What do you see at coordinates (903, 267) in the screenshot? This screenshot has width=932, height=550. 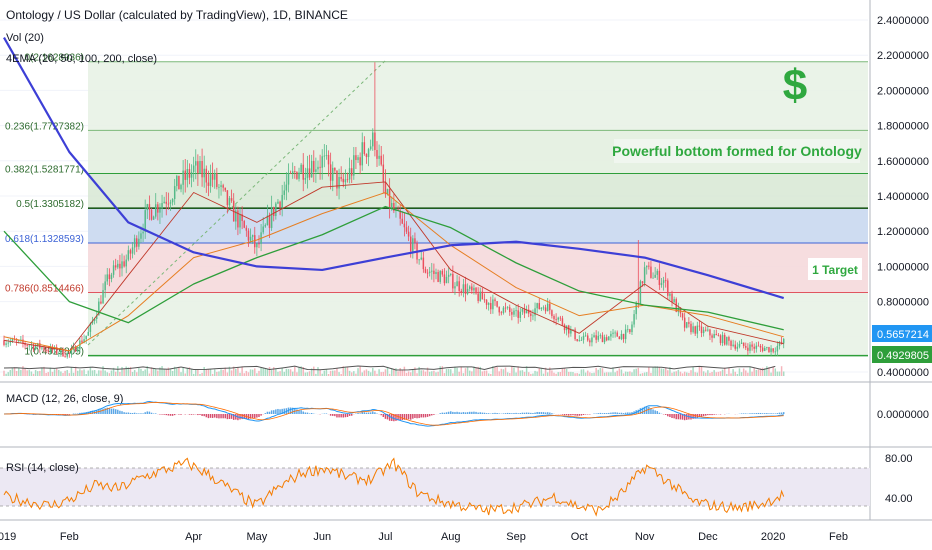 I see `price-tick-label: 1.0000000` at bounding box center [903, 267].